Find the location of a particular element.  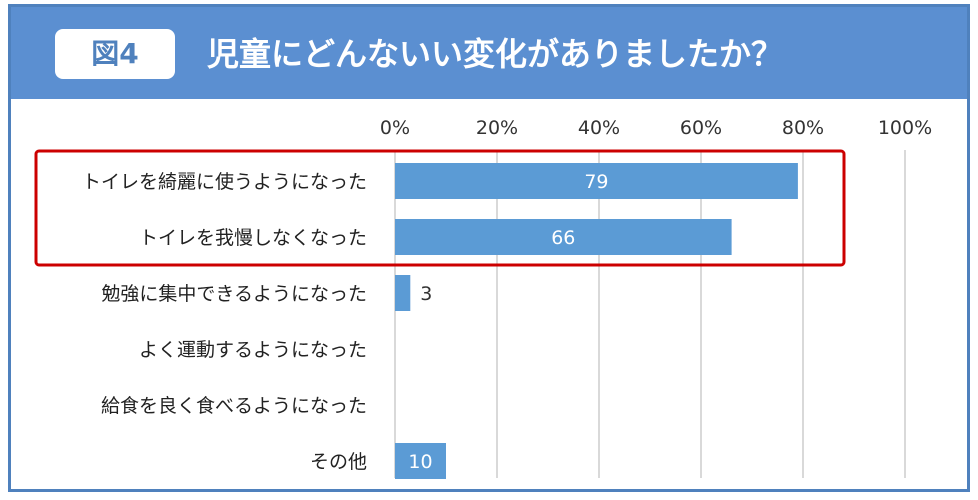

chart-title: 児童にどんないい変化がありましたか？ is located at coordinates (495, 54).